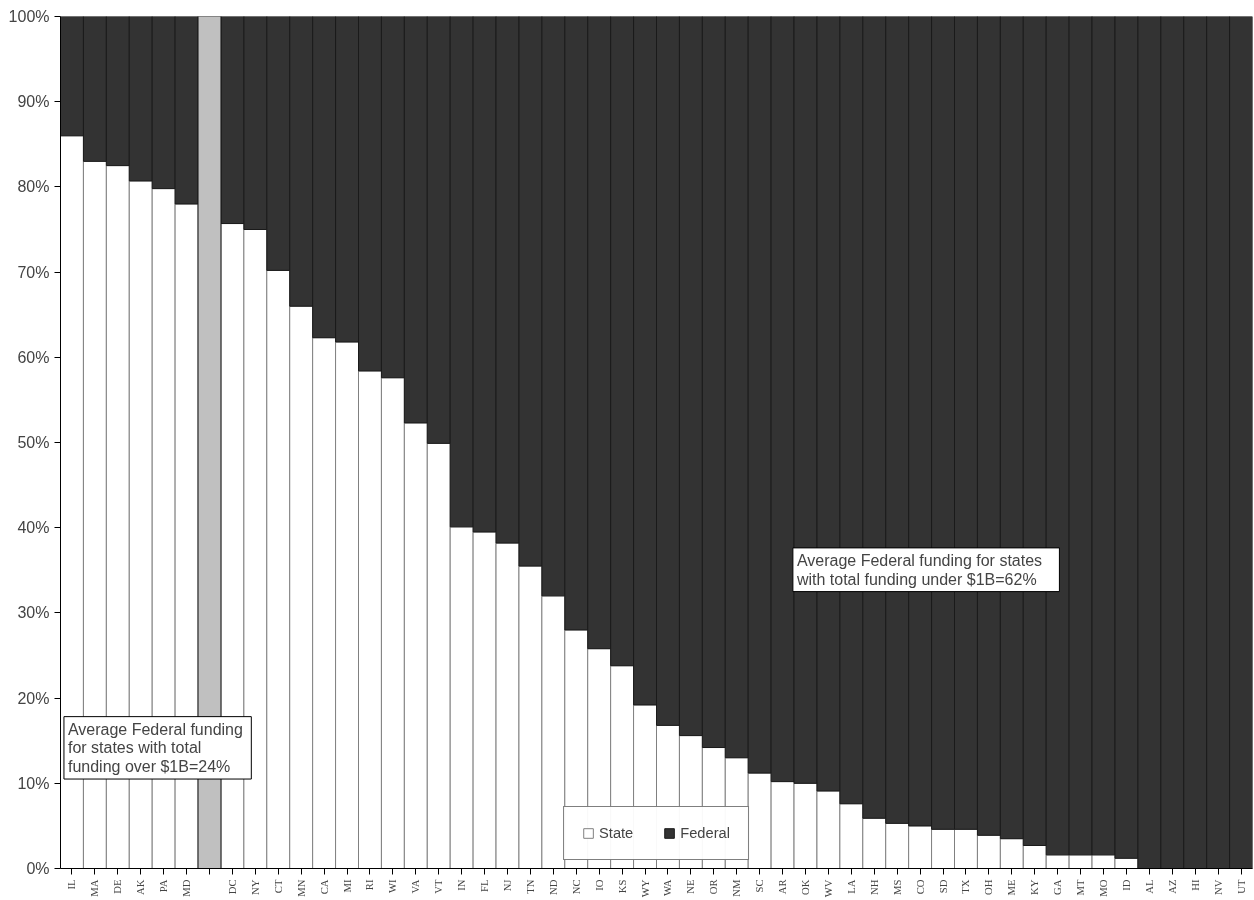 Image resolution: width=1254 pixels, height=900 pixels. Describe the element at coordinates (851, 886) in the screenshot. I see `x-tick-label: LA` at that location.